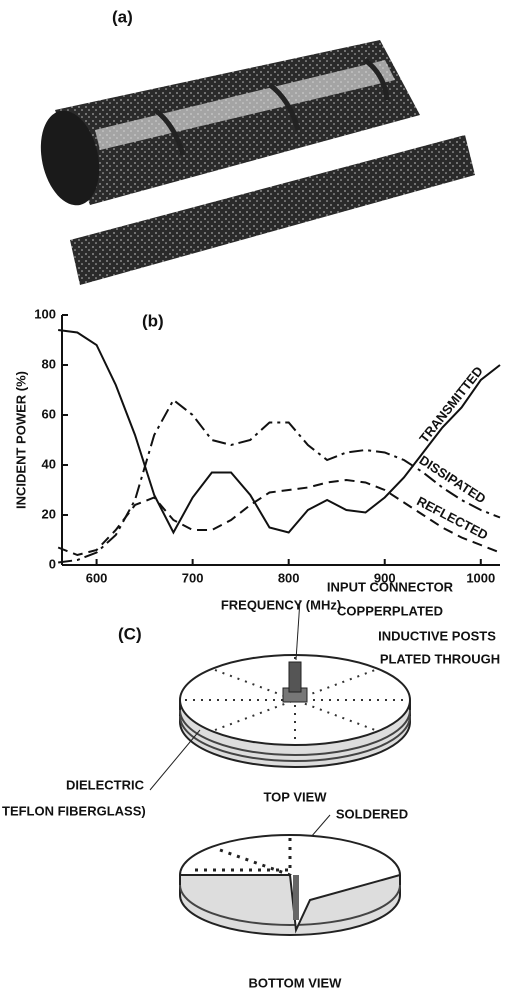 This screenshot has width=518, height=996. What do you see at coordinates (49, 363) in the screenshot?
I see `y-tick-label: 80` at bounding box center [49, 363].